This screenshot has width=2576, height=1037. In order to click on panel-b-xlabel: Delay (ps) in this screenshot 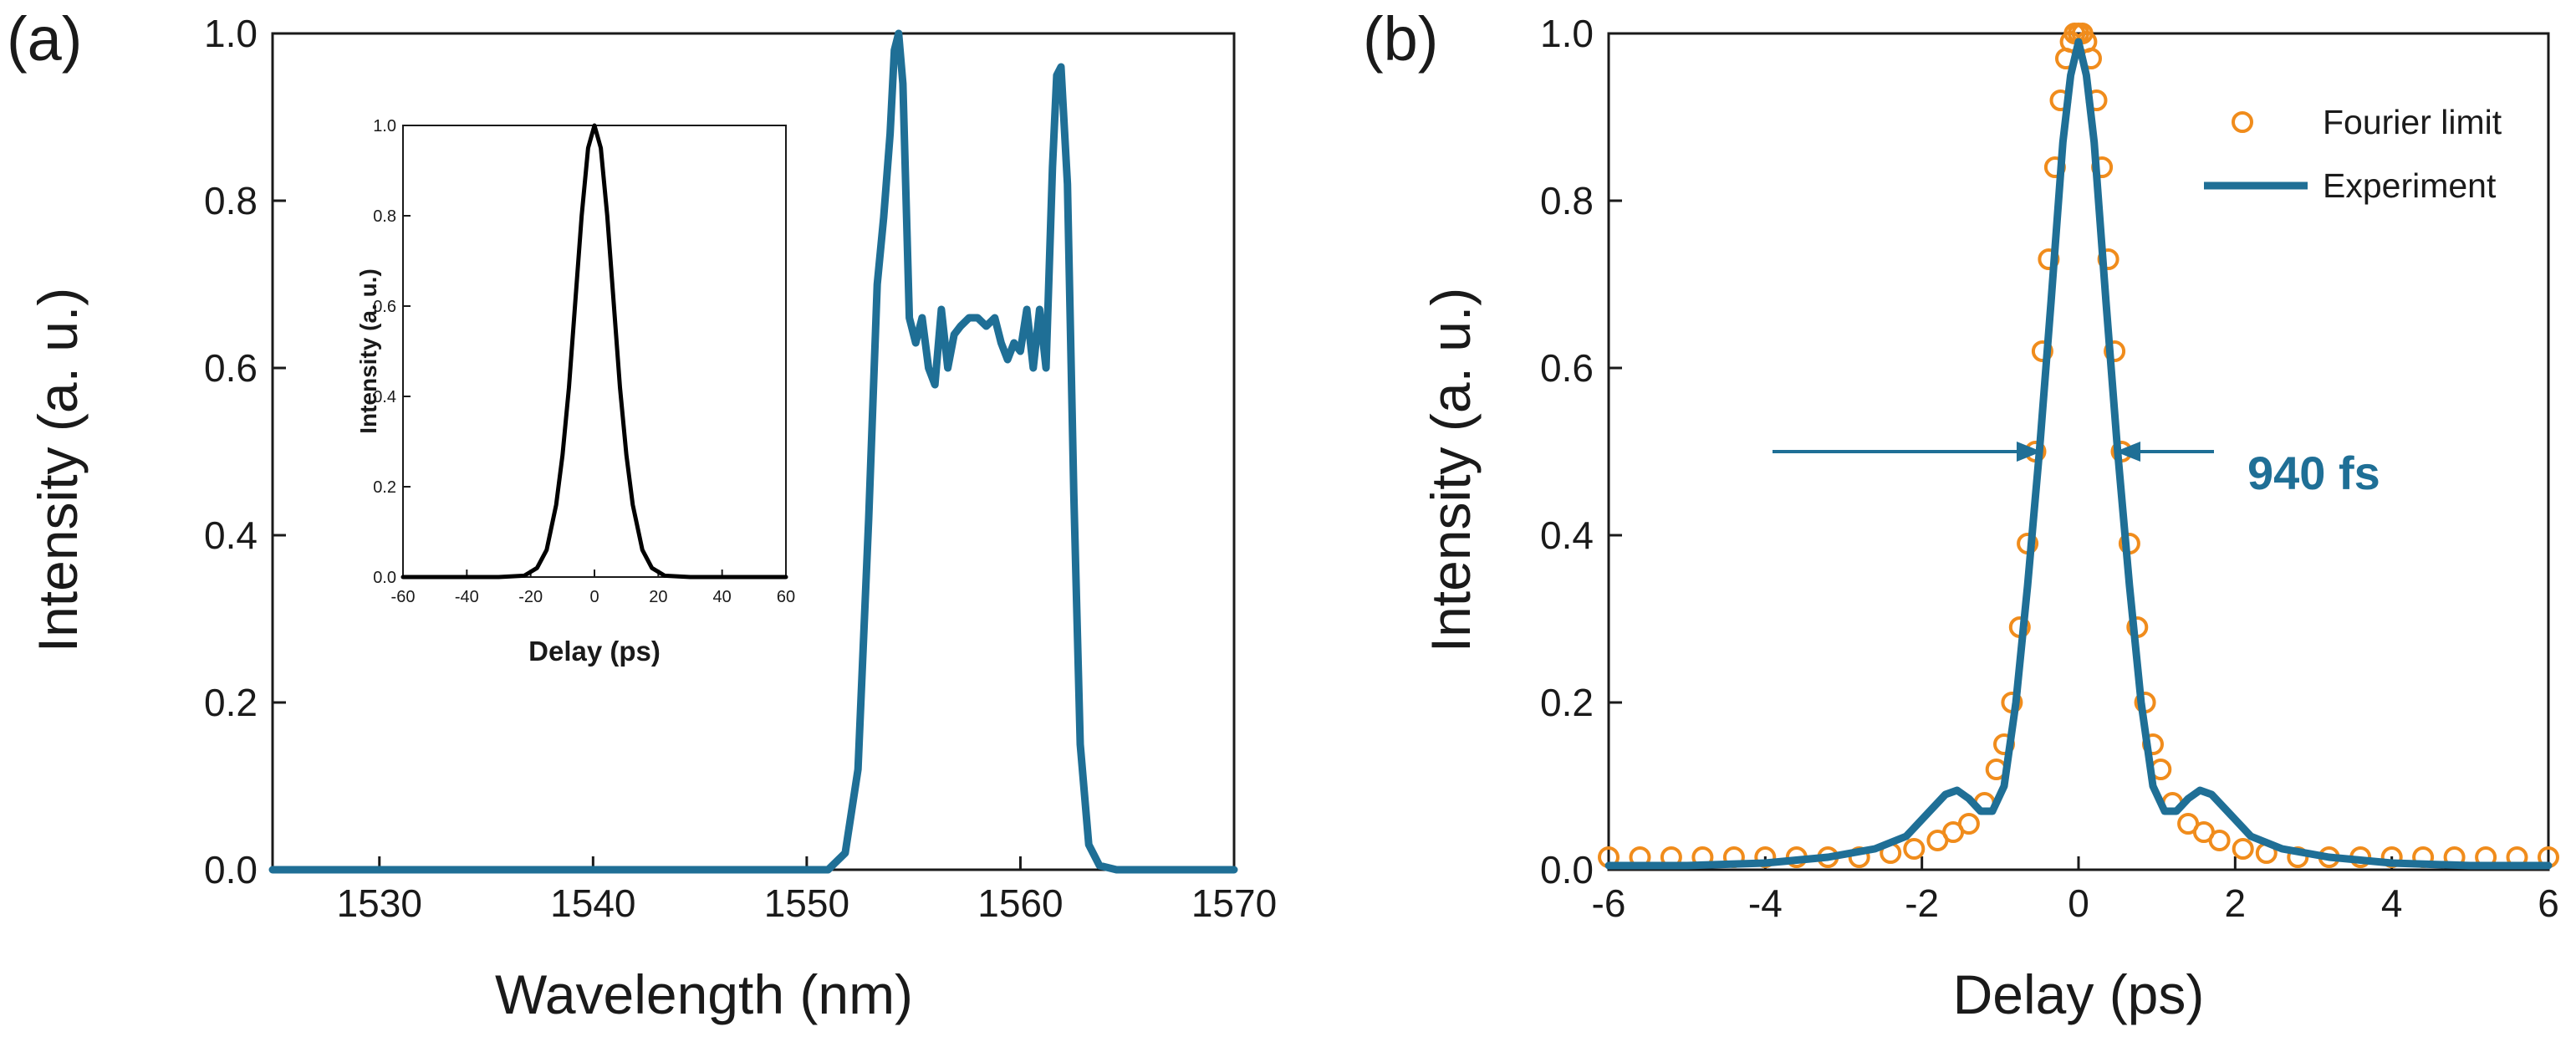, I will do `click(2079, 994)`.